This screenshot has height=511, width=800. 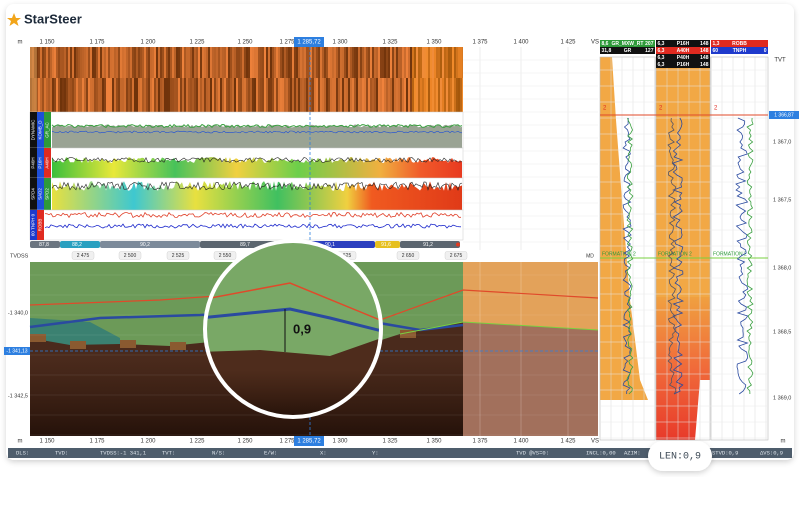 What do you see at coordinates (83, 256) in the screenshot?
I see `md-tick-label: 2 475` at bounding box center [83, 256].